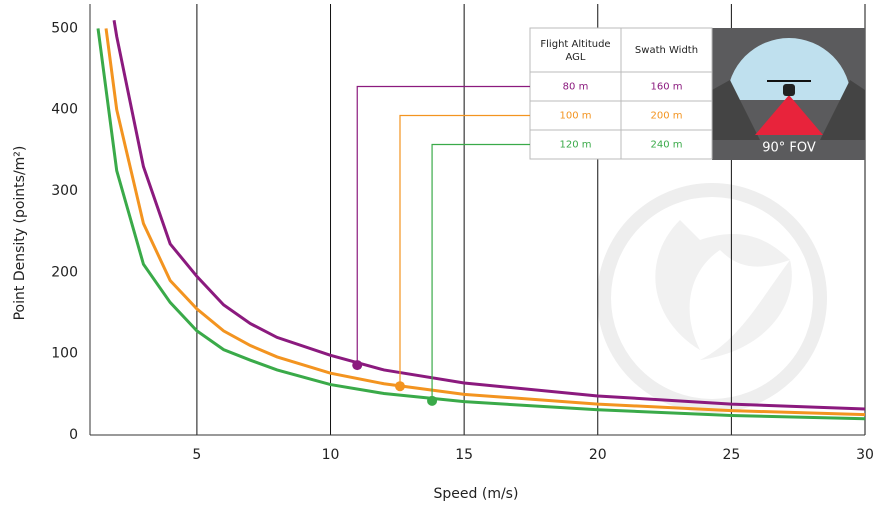 This screenshot has width=893, height=507. What do you see at coordinates (575, 116) in the screenshot?
I see `table-cell: 100 m` at bounding box center [575, 116].